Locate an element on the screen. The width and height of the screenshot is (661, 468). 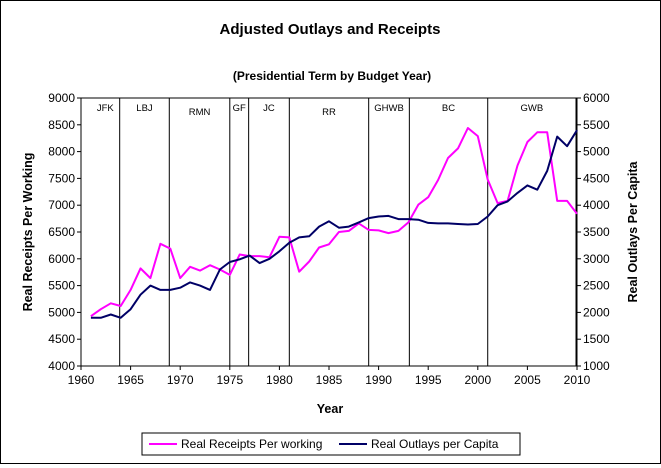
left-tick-label: 7500 is located at coordinates (61, 178).